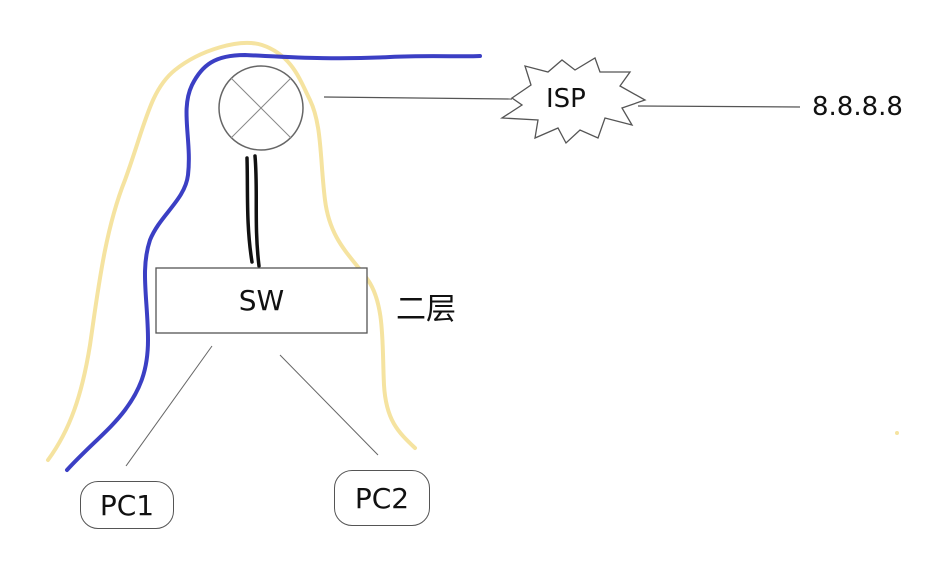 This screenshot has width=936, height=585. I want to click on switch-pc2-link, so click(329, 405).